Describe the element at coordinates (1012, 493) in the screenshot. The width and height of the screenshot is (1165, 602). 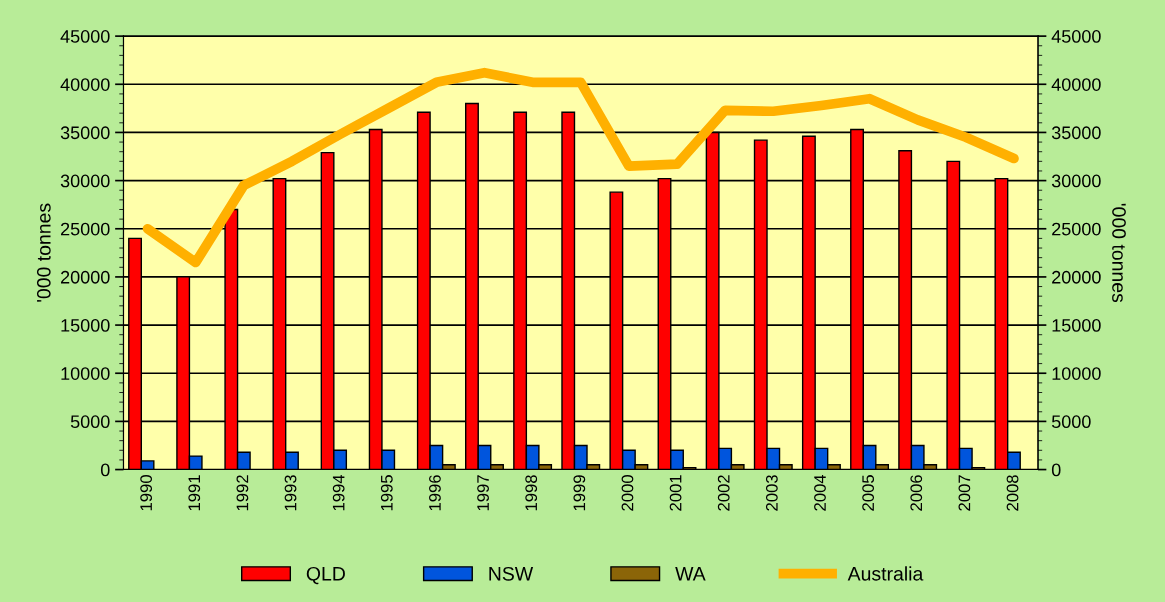
I see `x-tick-label: 2008` at that location.